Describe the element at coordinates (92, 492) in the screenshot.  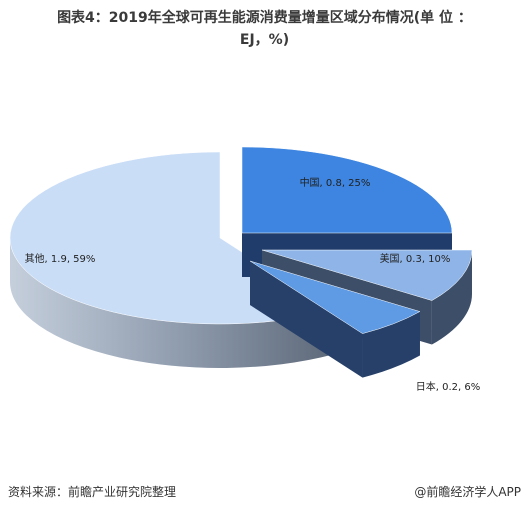
I see `source-note: 资料来源：前瞻产业研究院整理` at that location.